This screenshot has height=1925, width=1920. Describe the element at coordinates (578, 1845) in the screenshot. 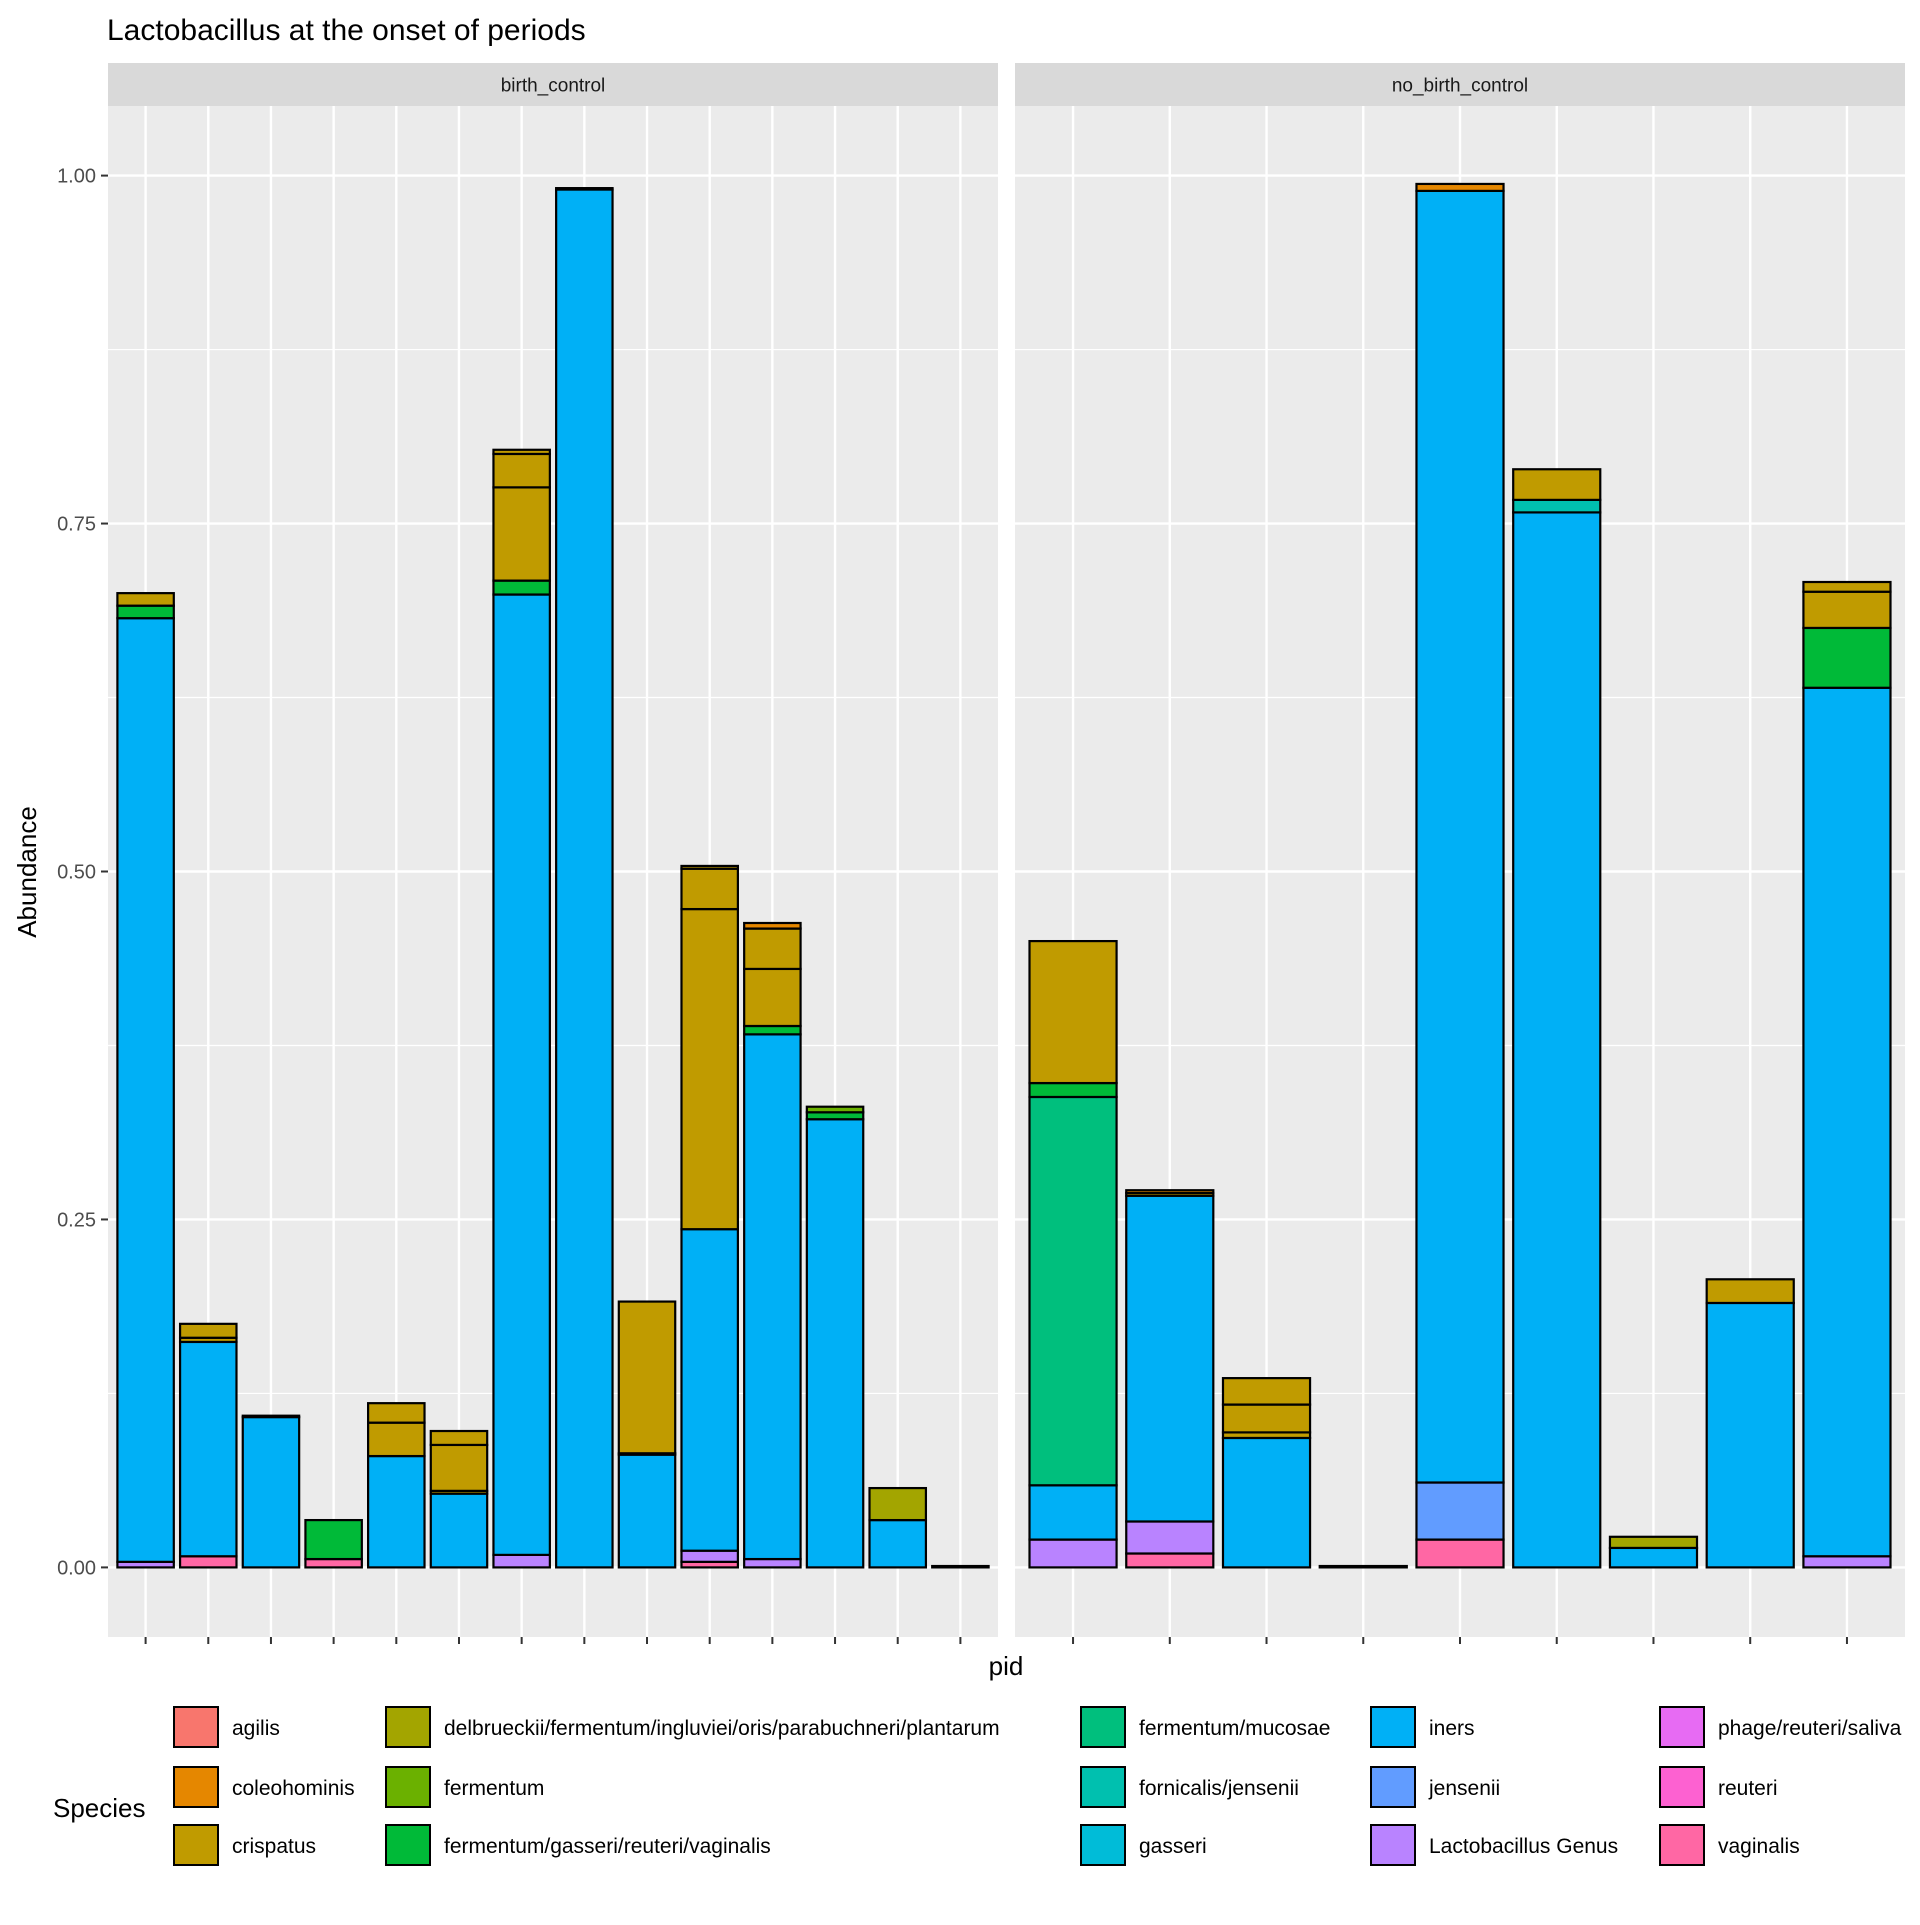

I see `legend-item: fermentum/gasseri/reuteri/vaginalis` at that location.